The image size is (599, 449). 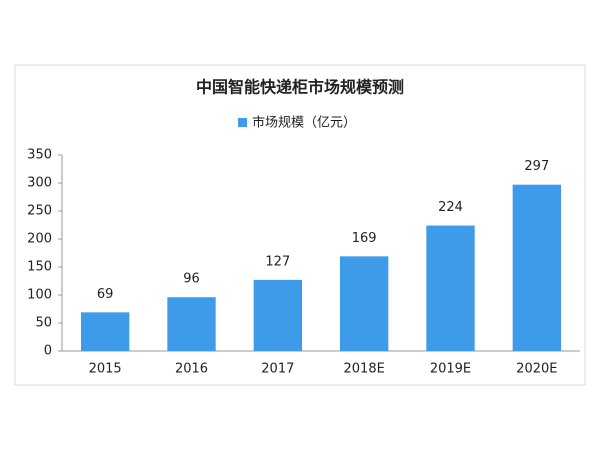 What do you see at coordinates (39, 211) in the screenshot?
I see `y-tick-label: 250` at bounding box center [39, 211].